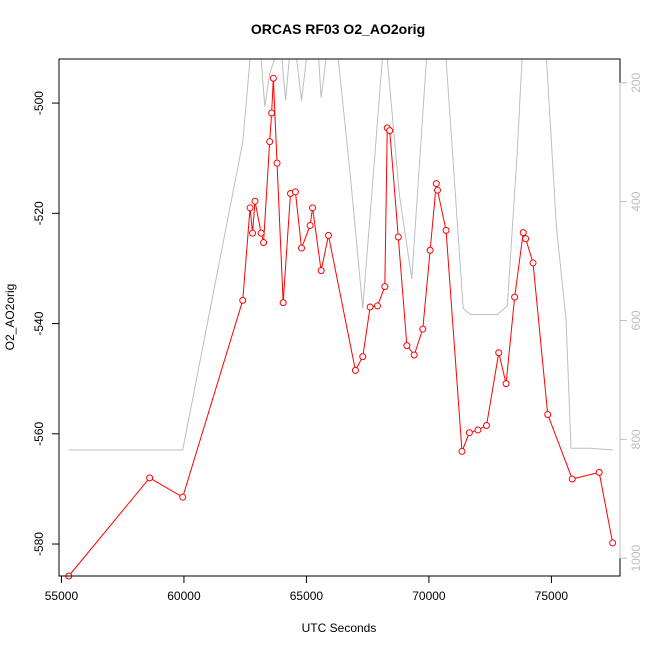 This screenshot has width=650, height=650. Describe the element at coordinates (62, 596) in the screenshot. I see `x-tick-label: 55000` at that location.